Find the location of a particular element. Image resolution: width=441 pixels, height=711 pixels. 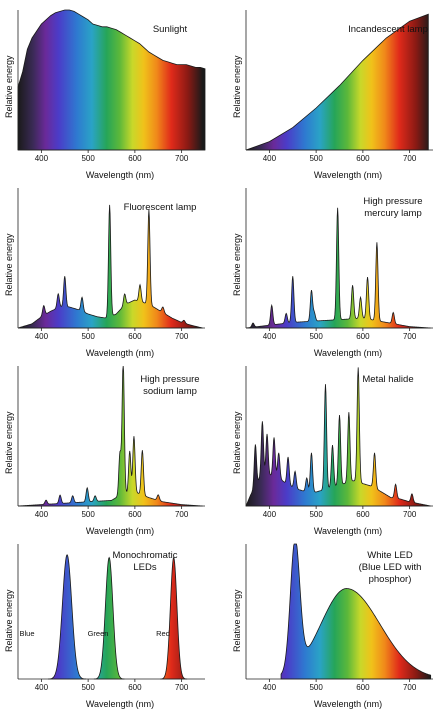

spectrum-chart-monochromatic-leds is located at coordinates (111, 613).